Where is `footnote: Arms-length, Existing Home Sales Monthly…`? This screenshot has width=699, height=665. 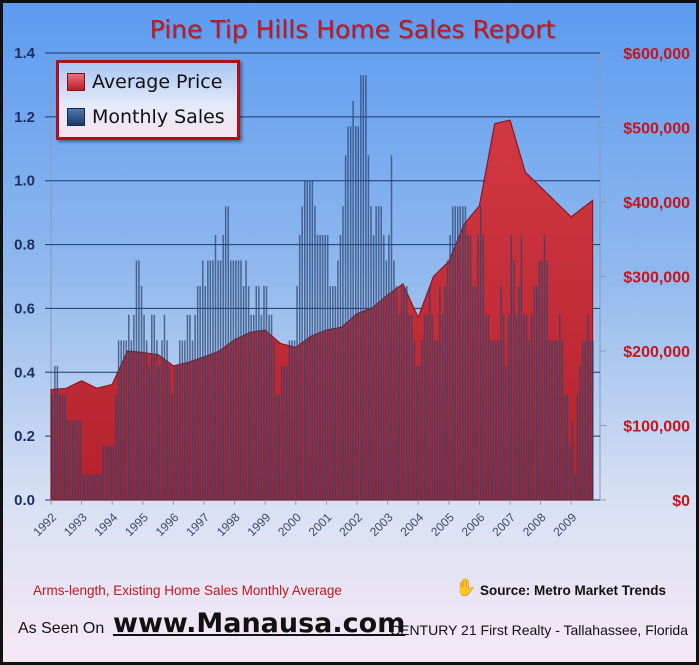 footnote: Arms-length, Existing Home Sales Monthly… is located at coordinates (187, 590).